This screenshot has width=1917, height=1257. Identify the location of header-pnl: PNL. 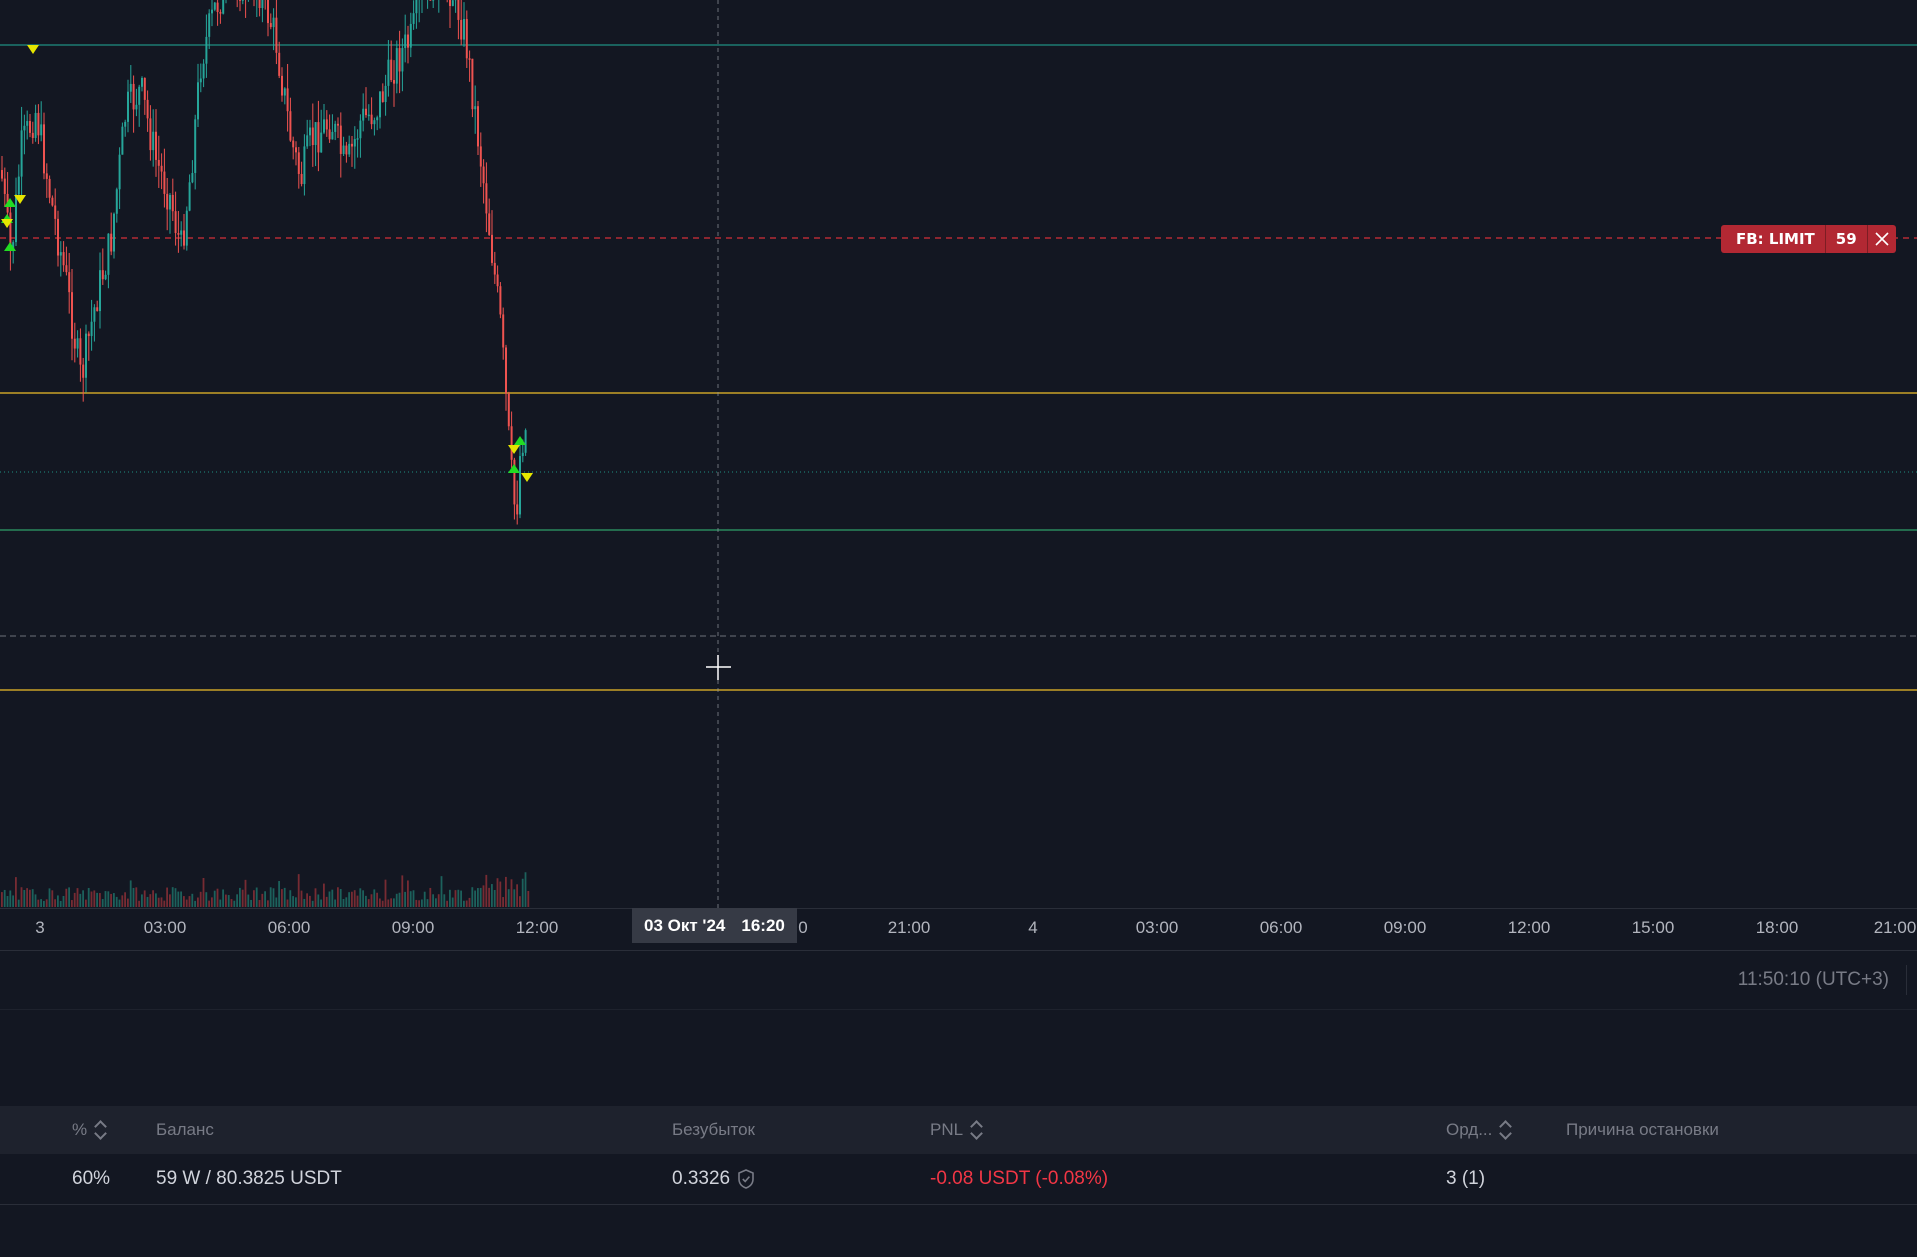
(956, 1130).